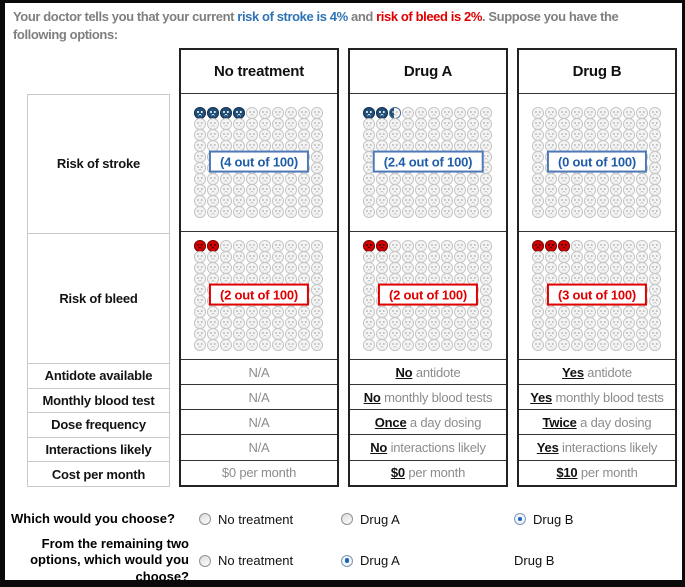 Image resolution: width=685 pixels, height=587 pixels. Describe the element at coordinates (292, 16) in the screenshot. I see `stroke-risk-phrase: risk of stroke is 4%` at that location.